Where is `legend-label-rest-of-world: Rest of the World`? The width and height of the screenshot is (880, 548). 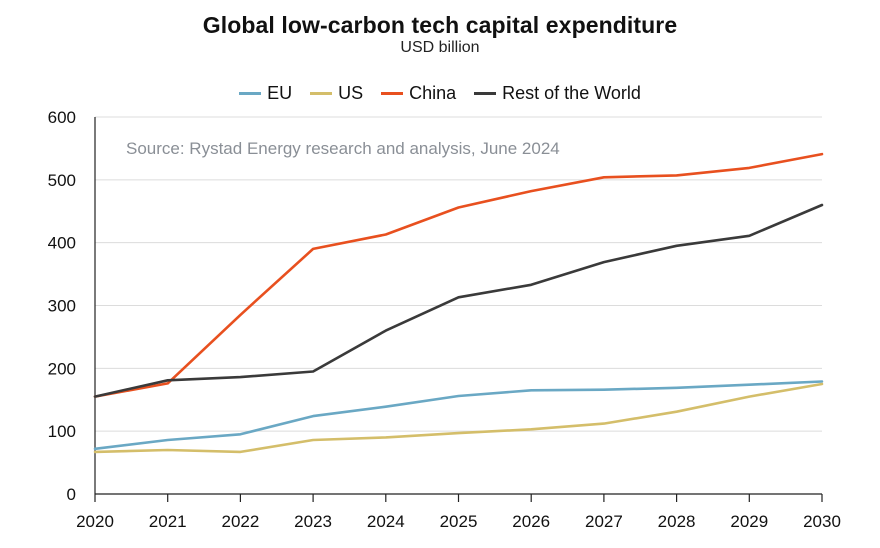
legend-label-rest-of-world: Rest of the World is located at coordinates (571, 93).